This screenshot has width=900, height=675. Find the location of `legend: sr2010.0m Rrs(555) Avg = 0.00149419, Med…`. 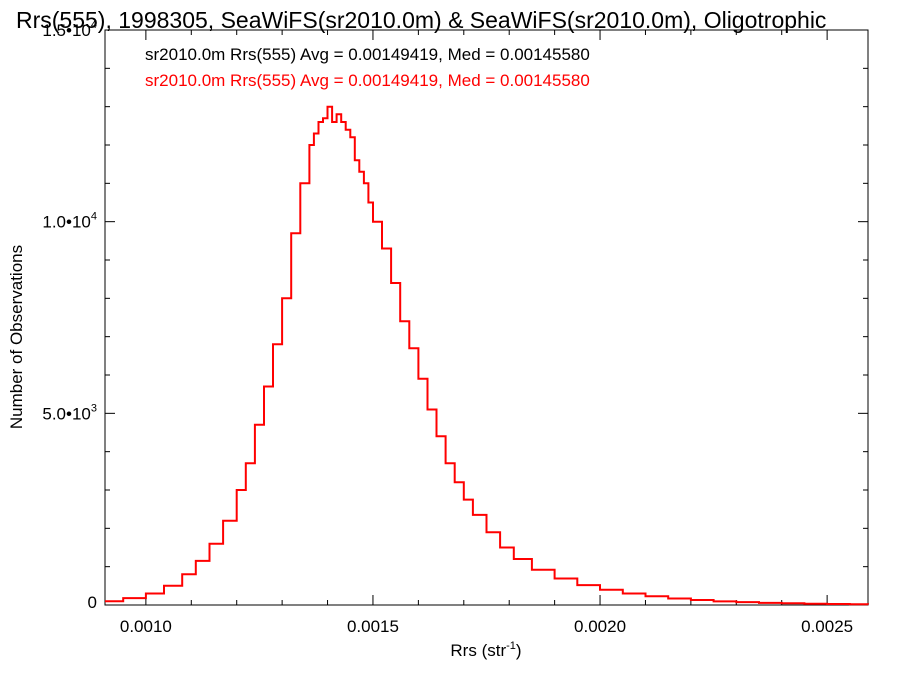

legend: sr2010.0m Rrs(555) Avg = 0.00149419, Med… is located at coordinates (367, 67).